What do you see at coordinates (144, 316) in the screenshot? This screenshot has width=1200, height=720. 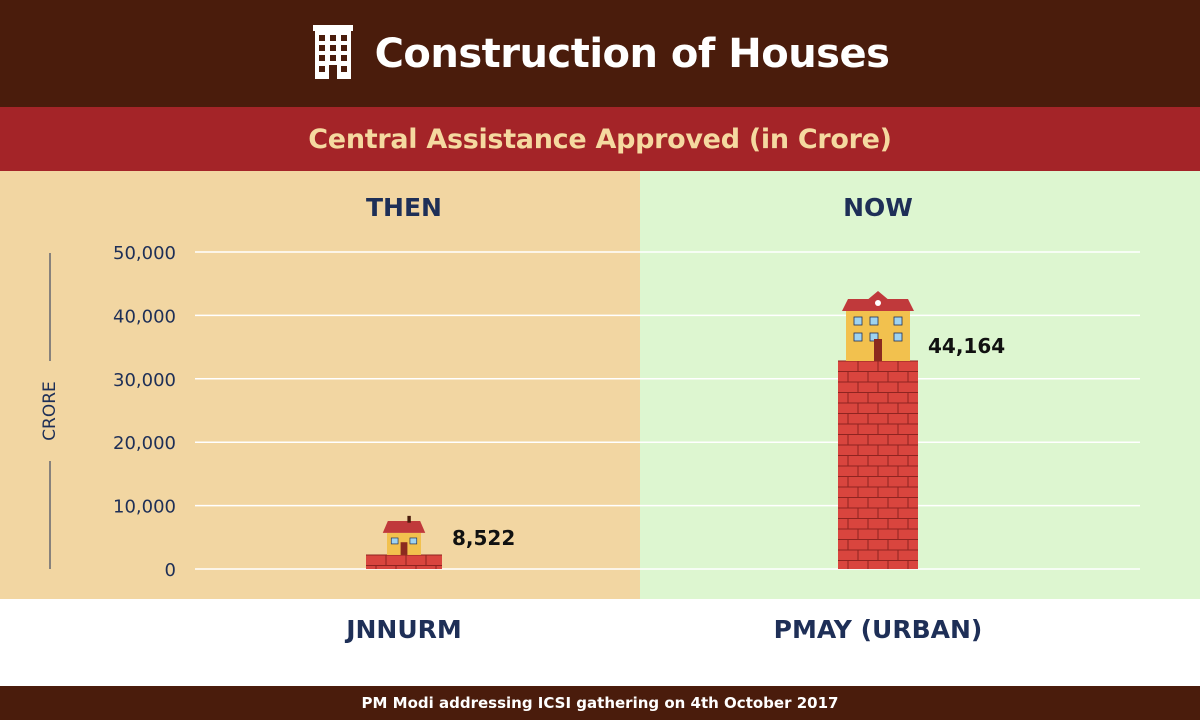 I see `y-tick-label: 40,000` at bounding box center [144, 316].